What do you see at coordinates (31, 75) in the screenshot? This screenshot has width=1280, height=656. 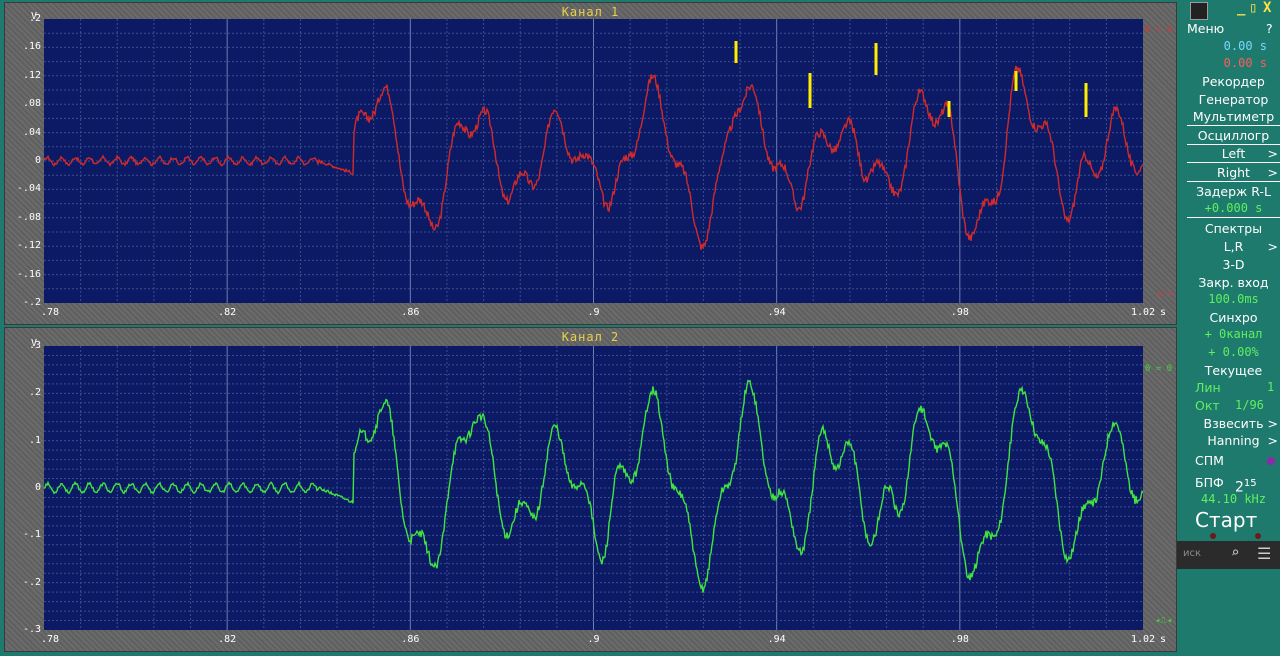 I see `y-tick-label: .12` at bounding box center [31, 75].